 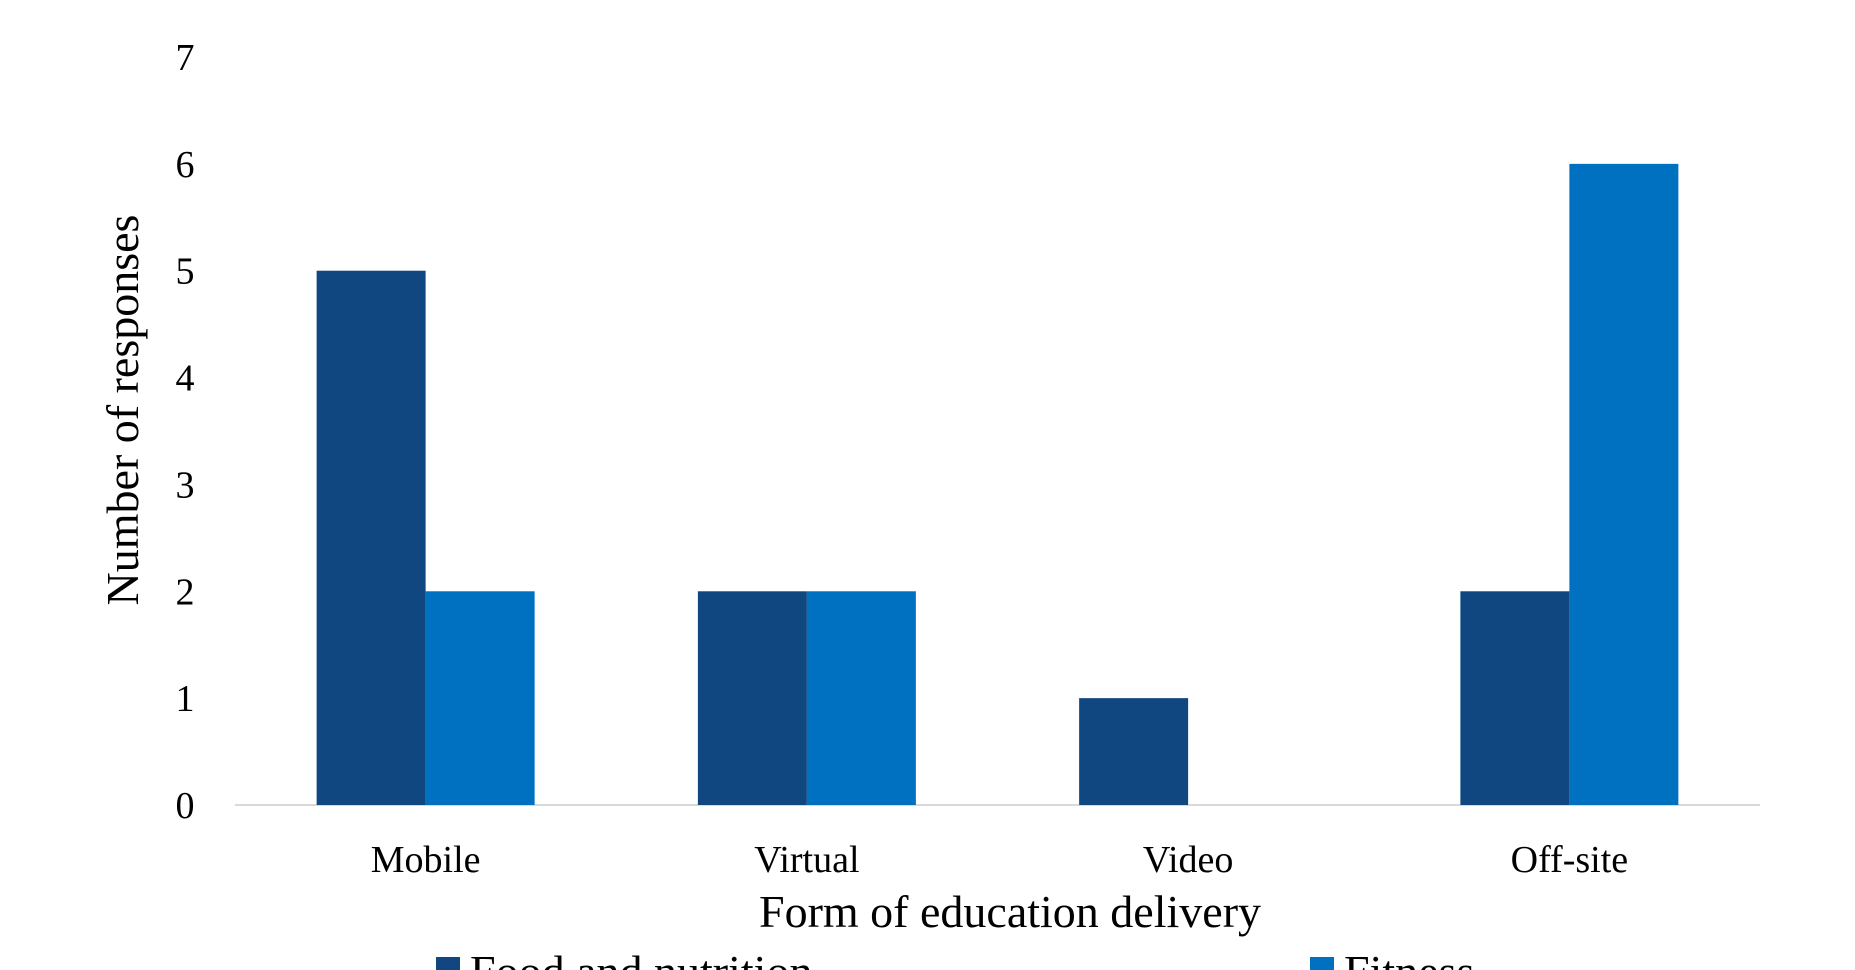 What do you see at coordinates (999, 860) in the screenshot?
I see `x-axis-ticks: Mobile Virtual Video Off-site` at bounding box center [999, 860].